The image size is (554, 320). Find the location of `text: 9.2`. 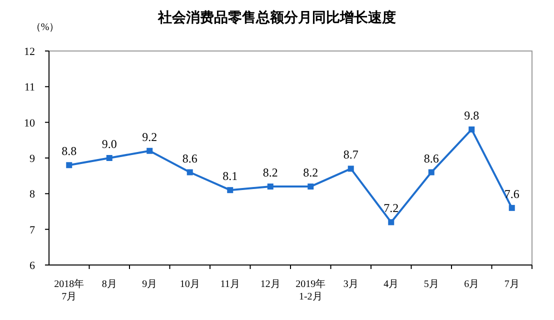

text: 9.2 is located at coordinates (150, 137).